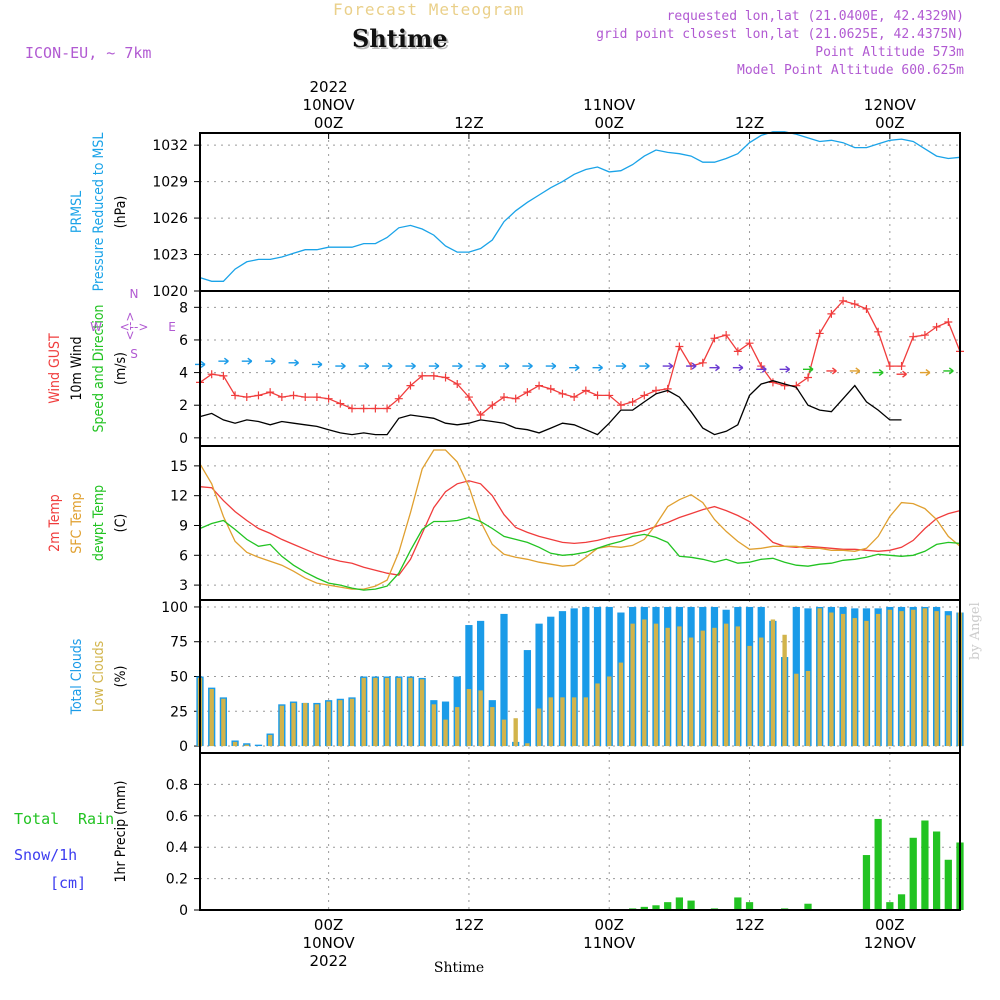  What do you see at coordinates (580, 528) in the screenshot?
I see `series-2m-temp` at bounding box center [580, 528].